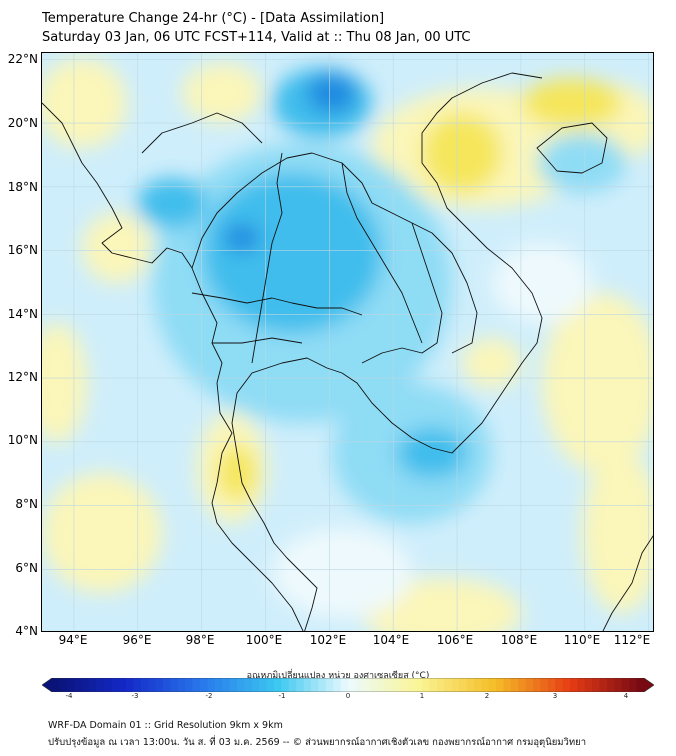 The height and width of the screenshot is (756, 676). What do you see at coordinates (348, 696) in the screenshot?
I see `colorbar-tick: 0` at bounding box center [348, 696].